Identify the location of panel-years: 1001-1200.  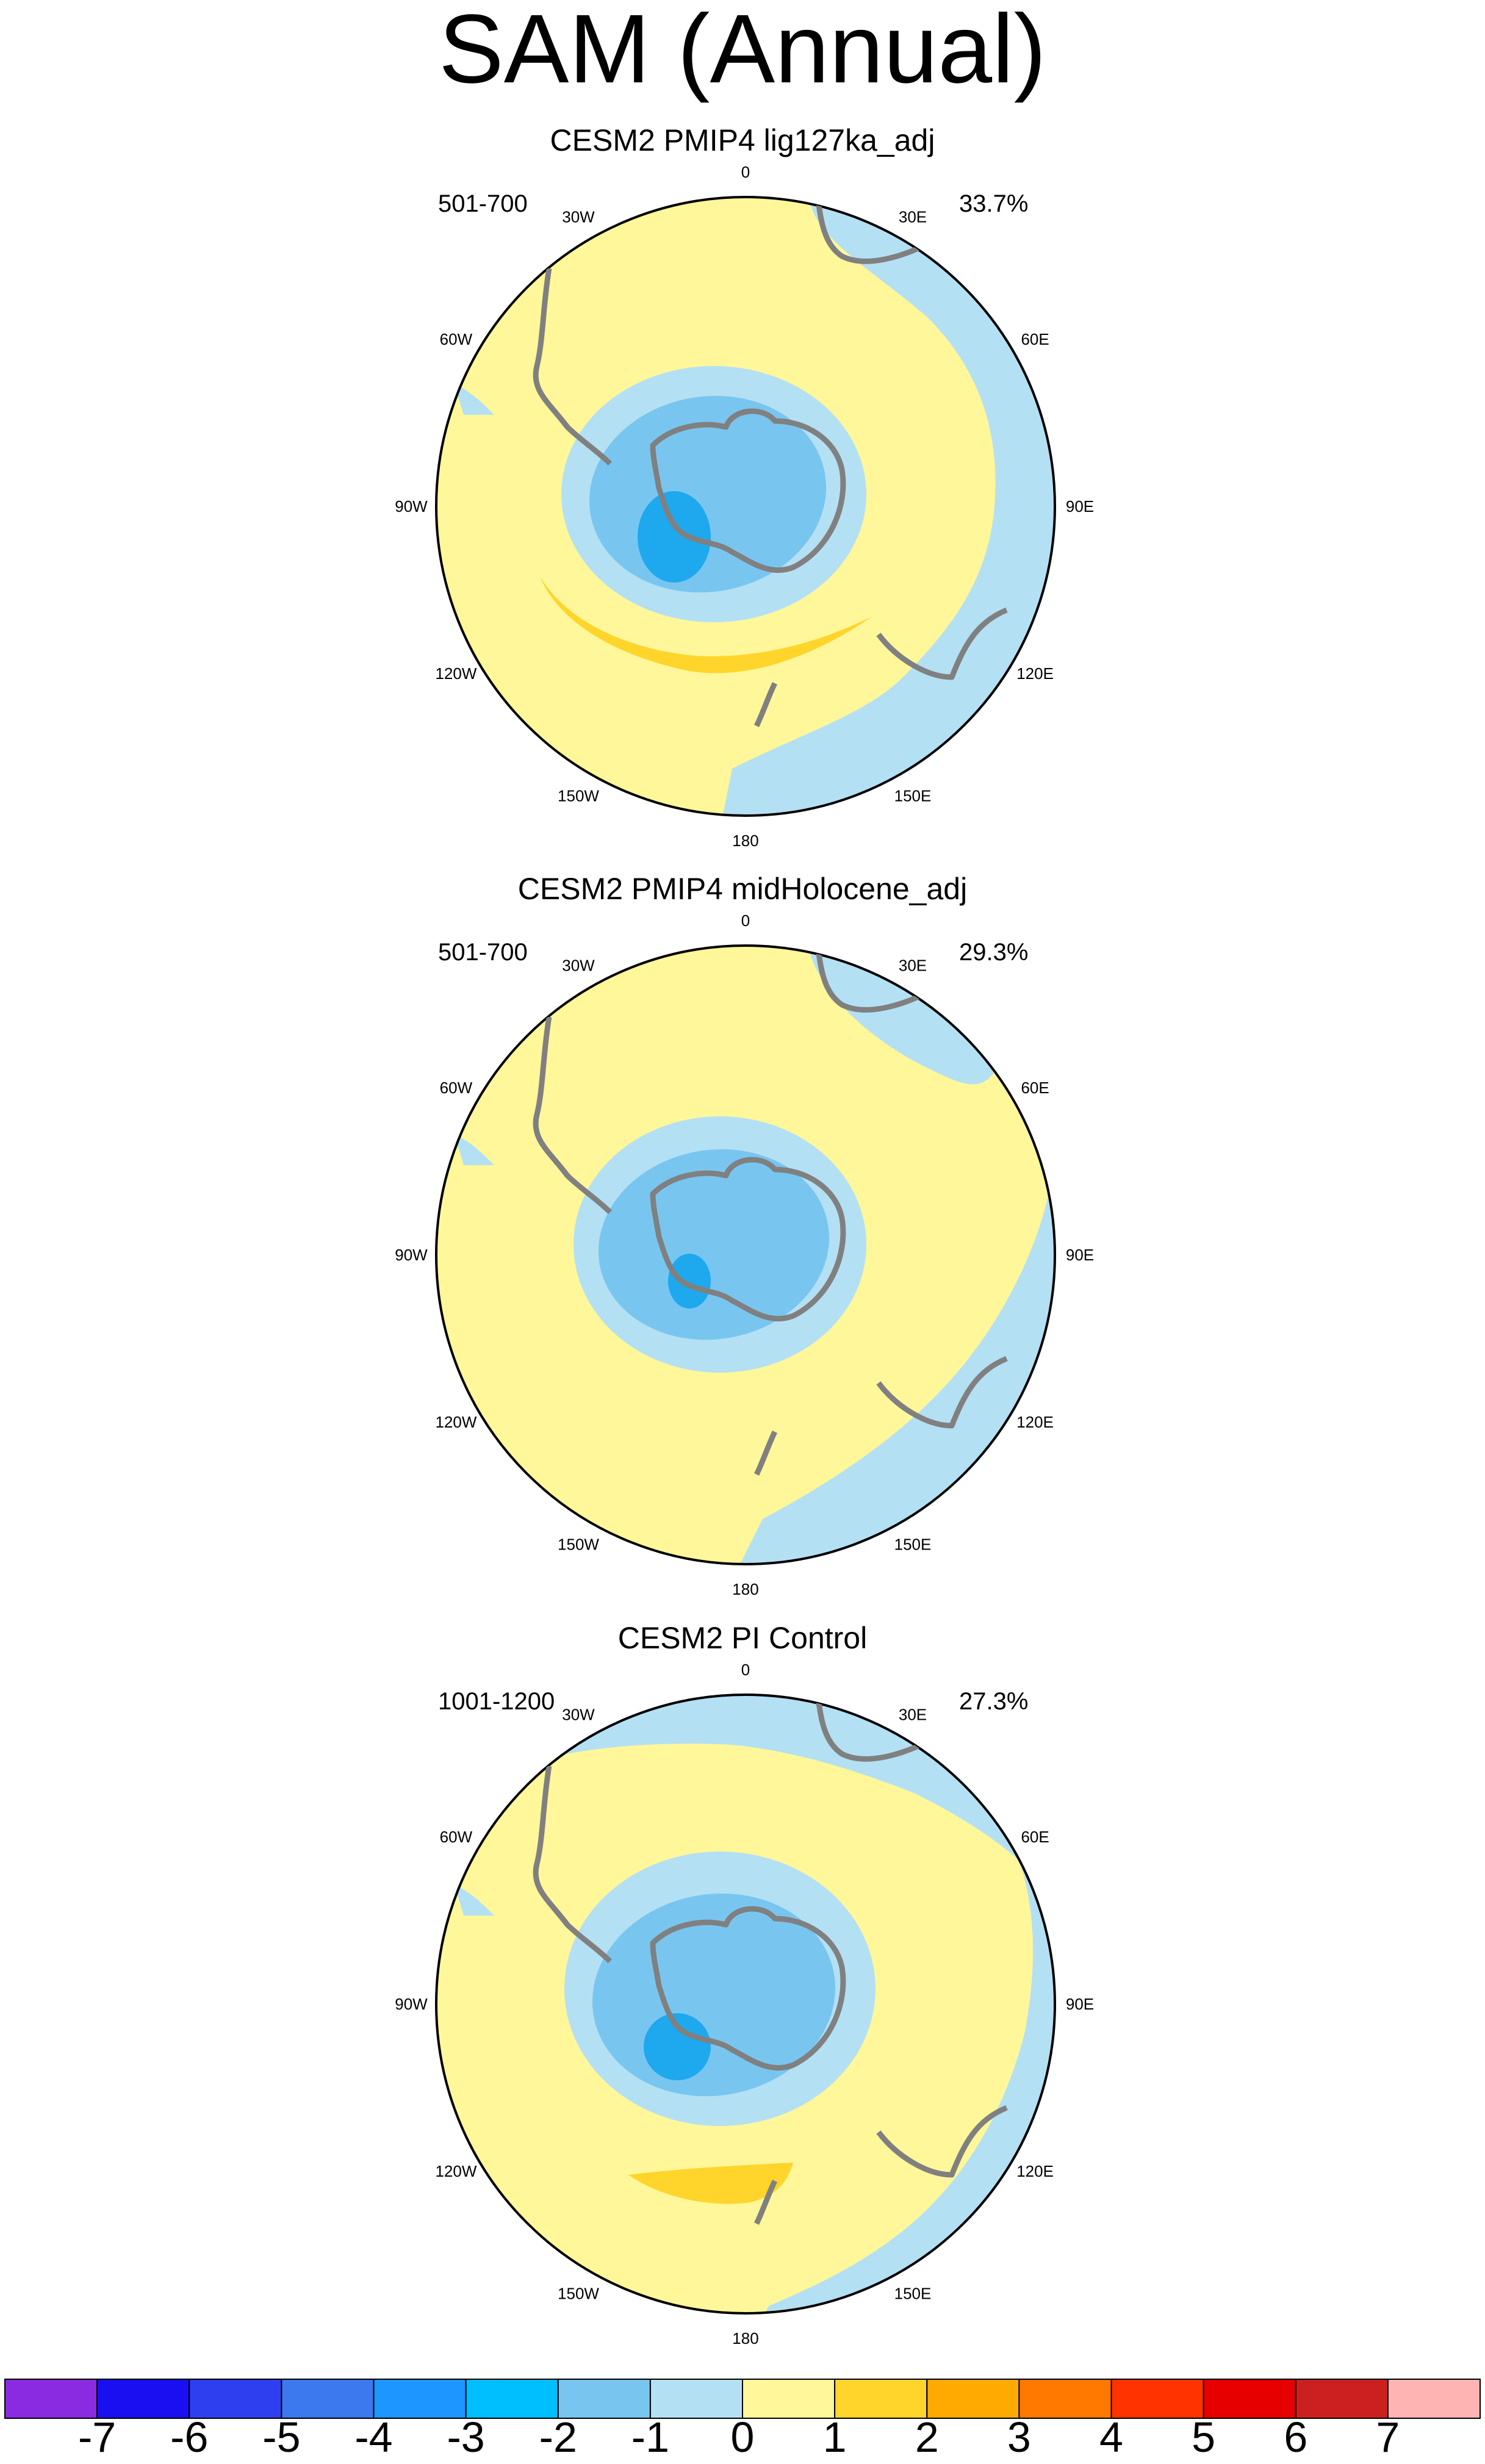
(497, 1701).